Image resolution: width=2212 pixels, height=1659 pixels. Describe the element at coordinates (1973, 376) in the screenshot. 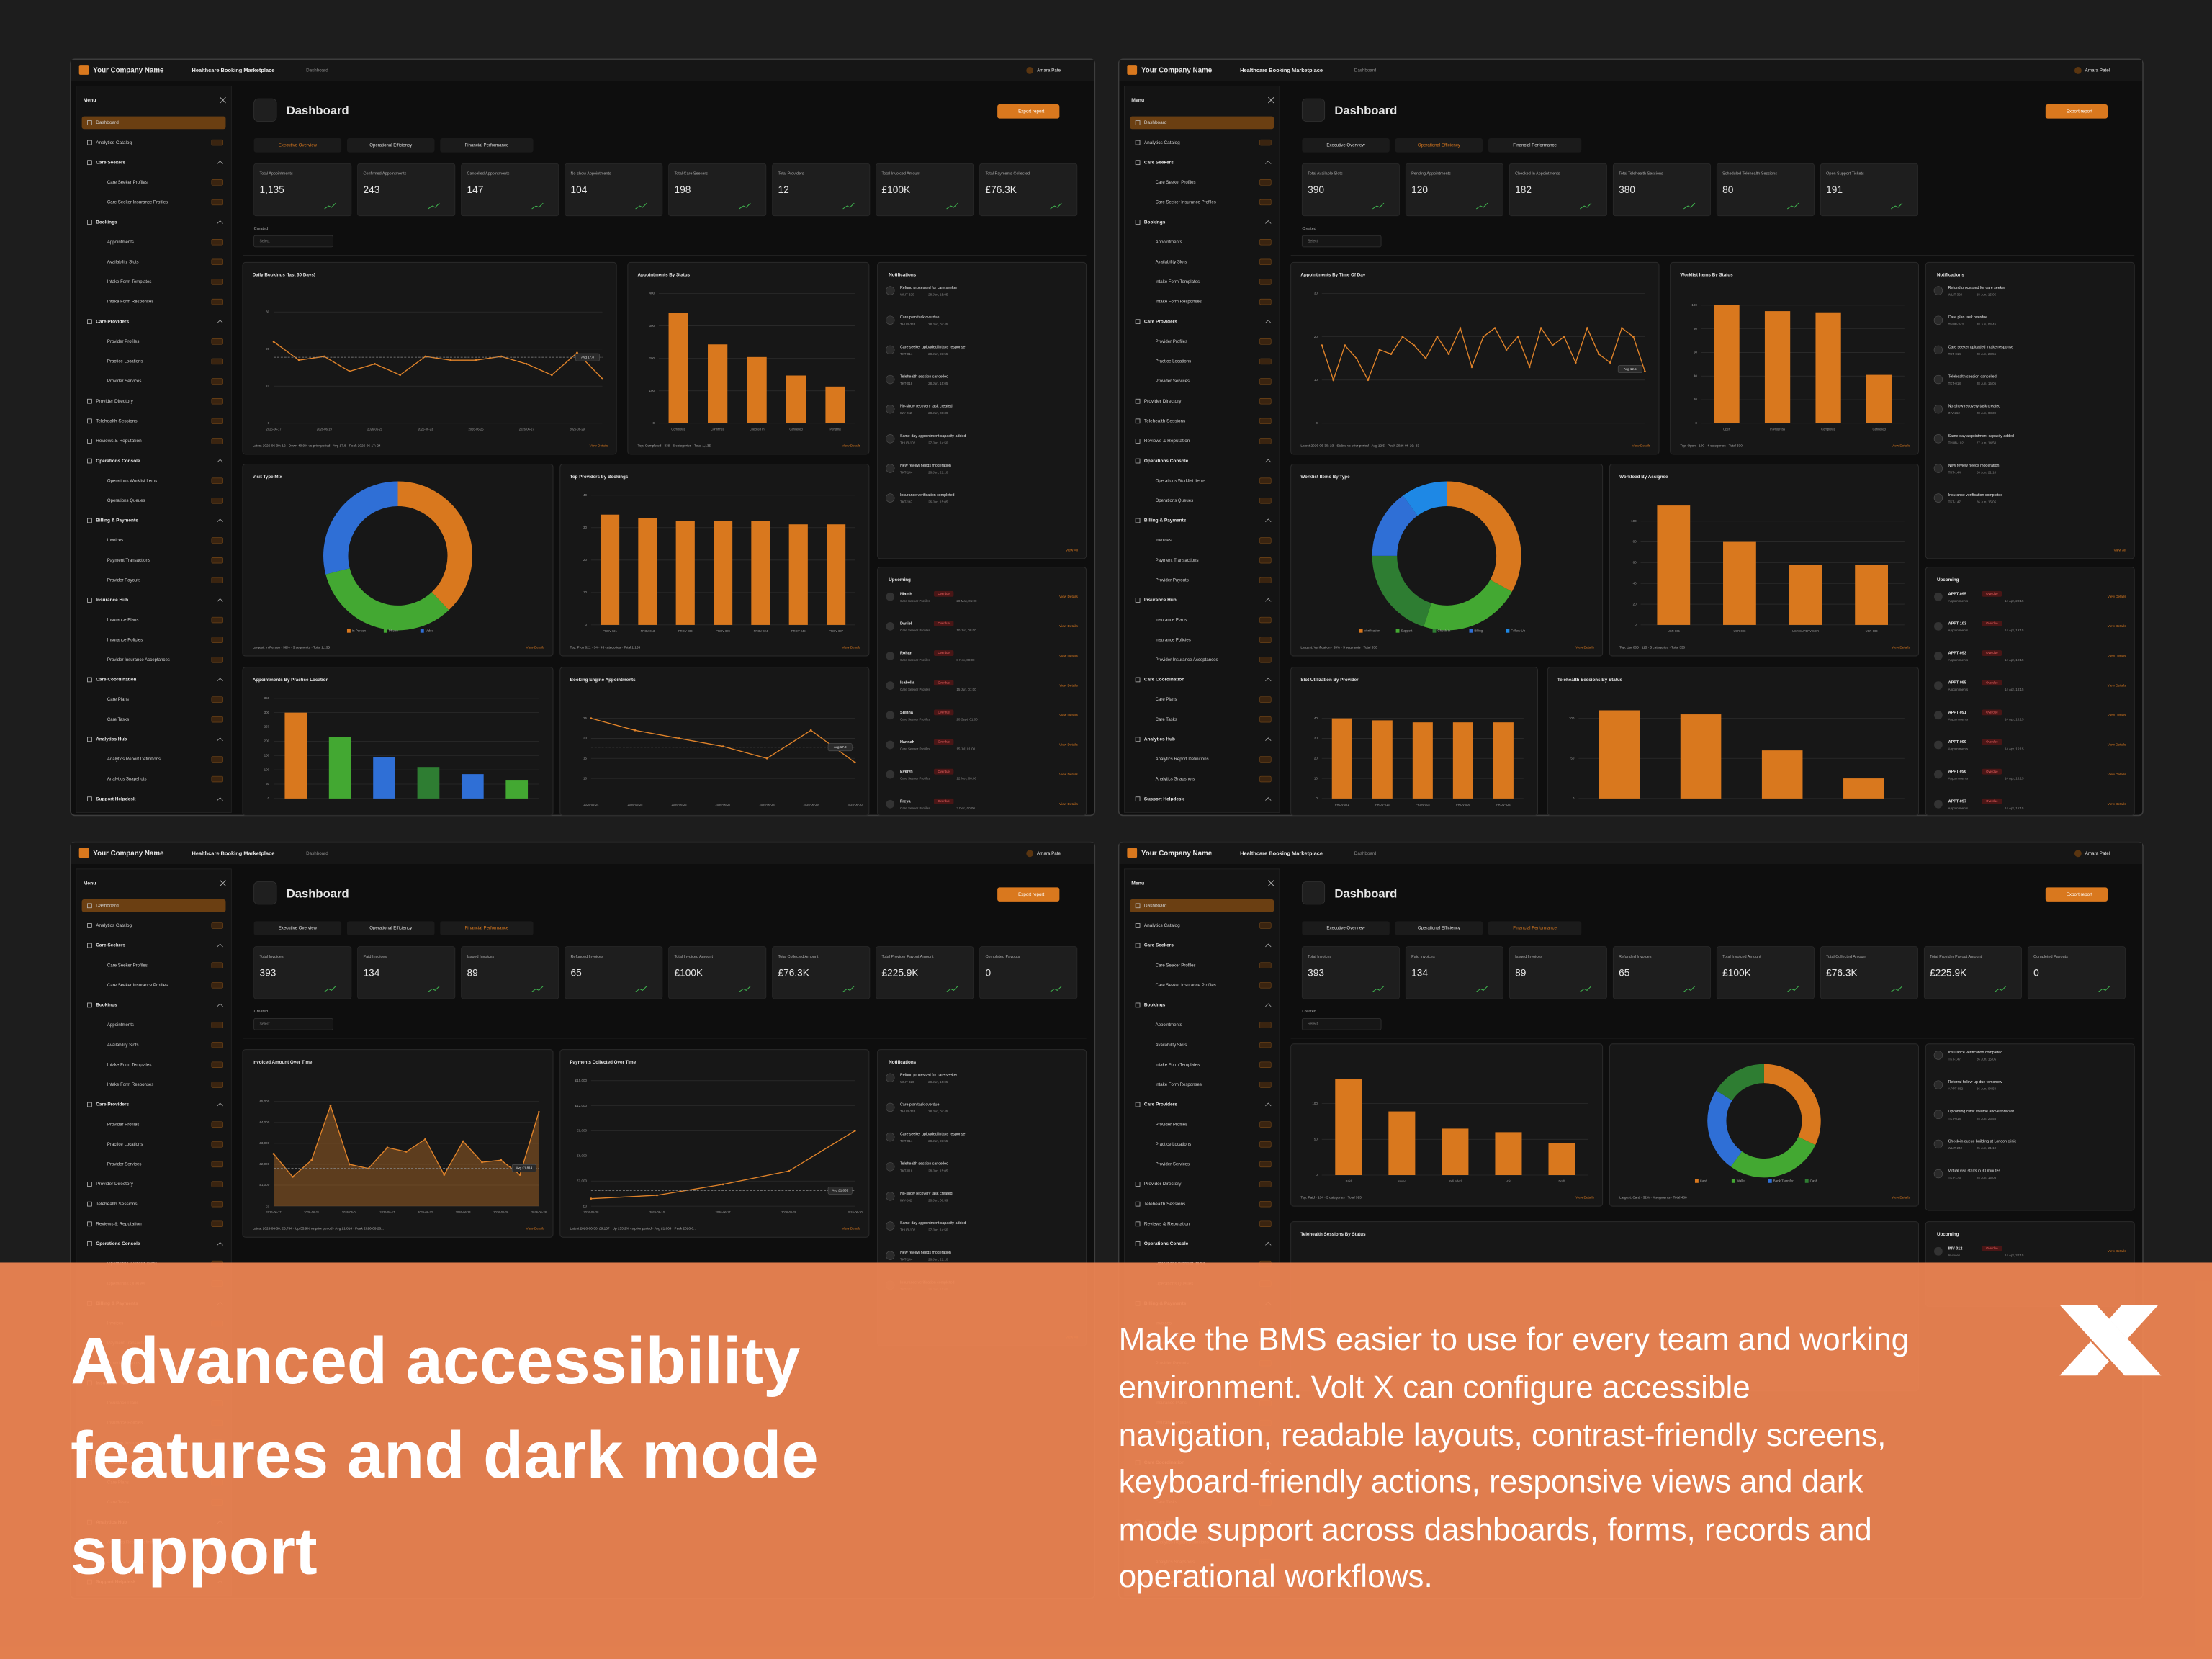

I see `notification-title: Telehealth session cancelled` at that location.